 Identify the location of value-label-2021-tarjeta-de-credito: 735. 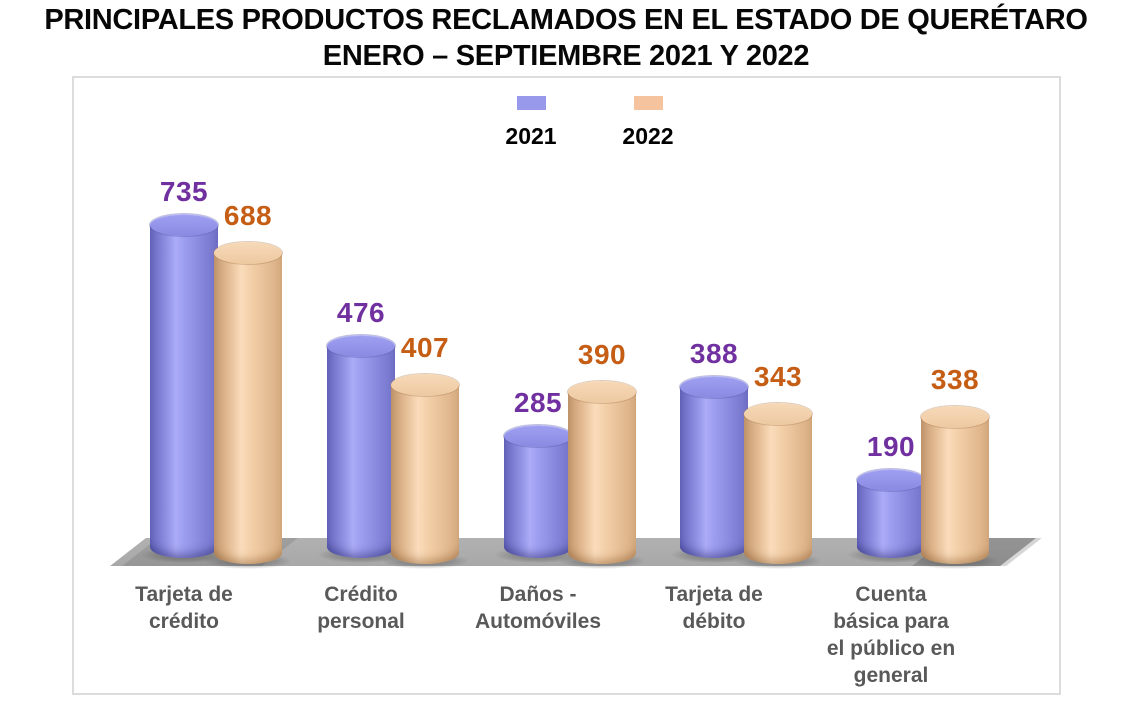
(184, 191).